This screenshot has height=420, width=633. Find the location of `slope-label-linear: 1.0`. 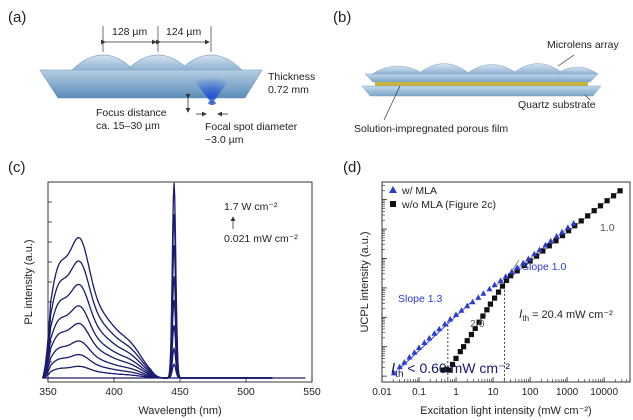

slope-label-linear: 1.0 is located at coordinates (607, 228).